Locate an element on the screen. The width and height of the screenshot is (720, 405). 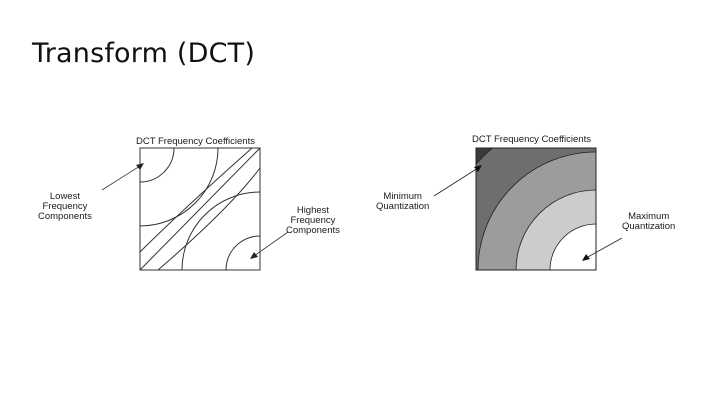
lowest-frequency-pointer is located at coordinates (122, 177).